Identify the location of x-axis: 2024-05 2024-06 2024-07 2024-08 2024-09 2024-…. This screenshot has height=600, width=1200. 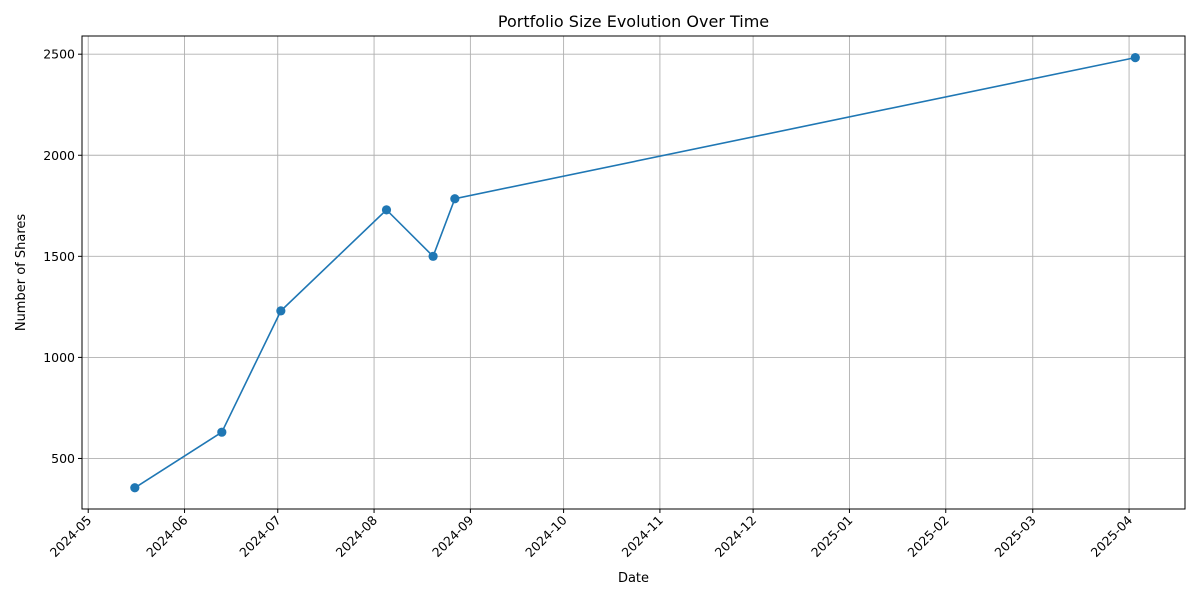
(591, 534).